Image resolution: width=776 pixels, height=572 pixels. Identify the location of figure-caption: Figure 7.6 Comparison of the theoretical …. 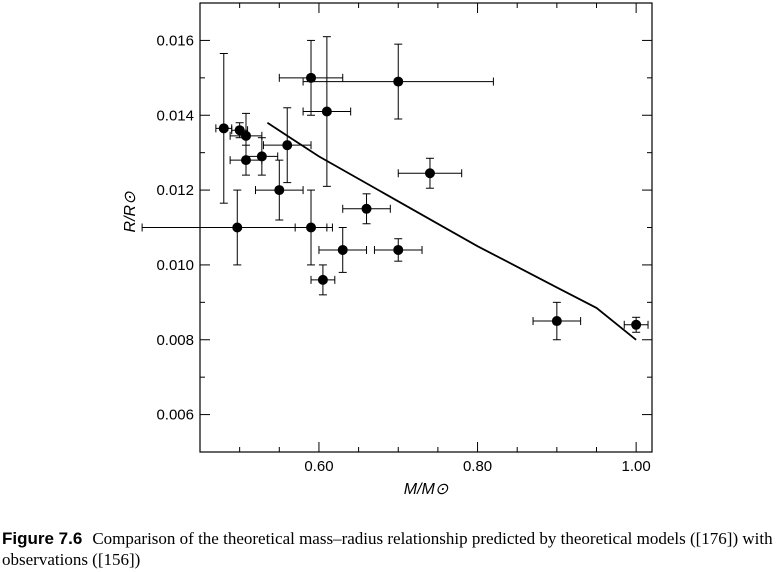
(388, 549).